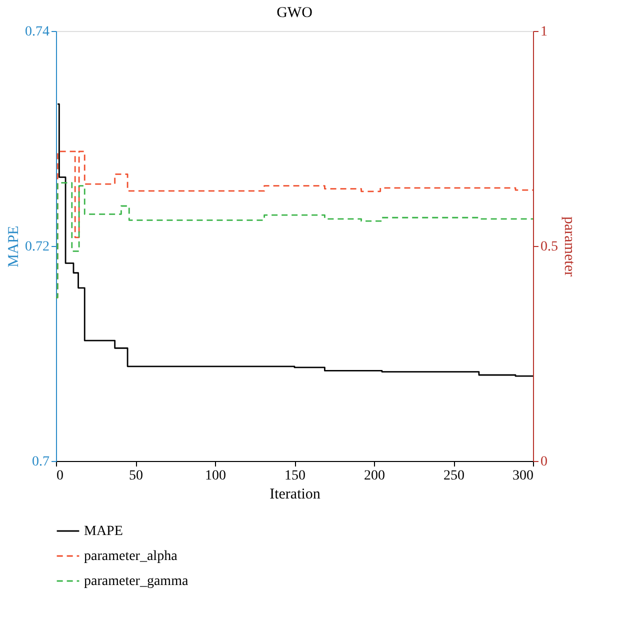 This screenshot has width=620, height=618. What do you see at coordinates (215, 476) in the screenshot?
I see `x-tick-label: 100` at bounding box center [215, 476].